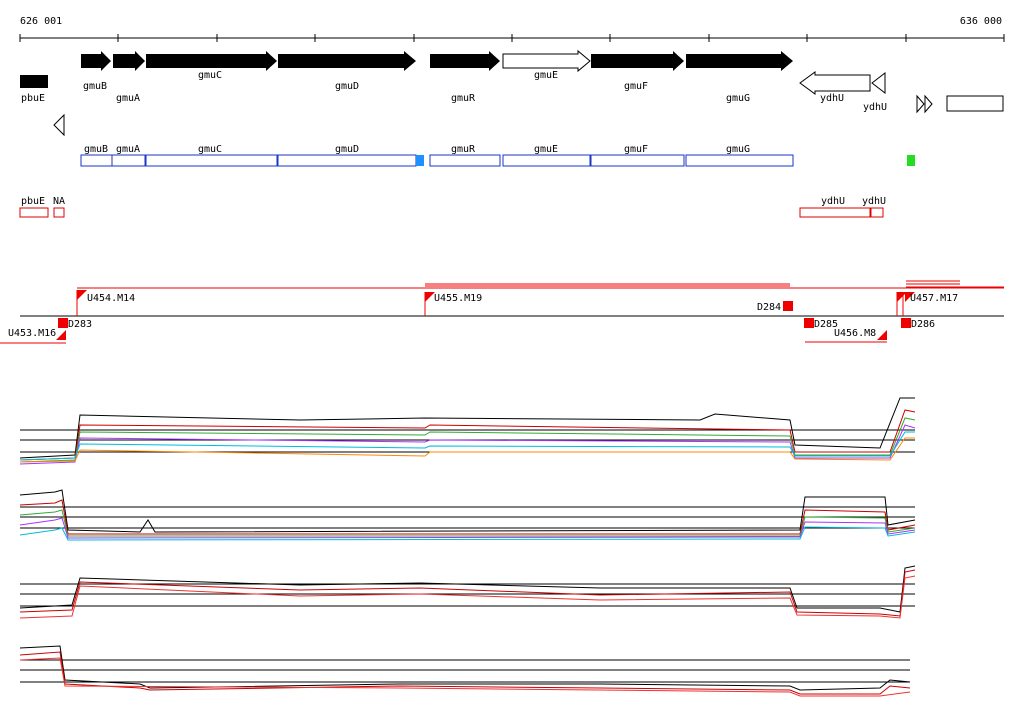 The image size is (1024, 714). I want to click on transcript-label: U457.M17, so click(934, 298).